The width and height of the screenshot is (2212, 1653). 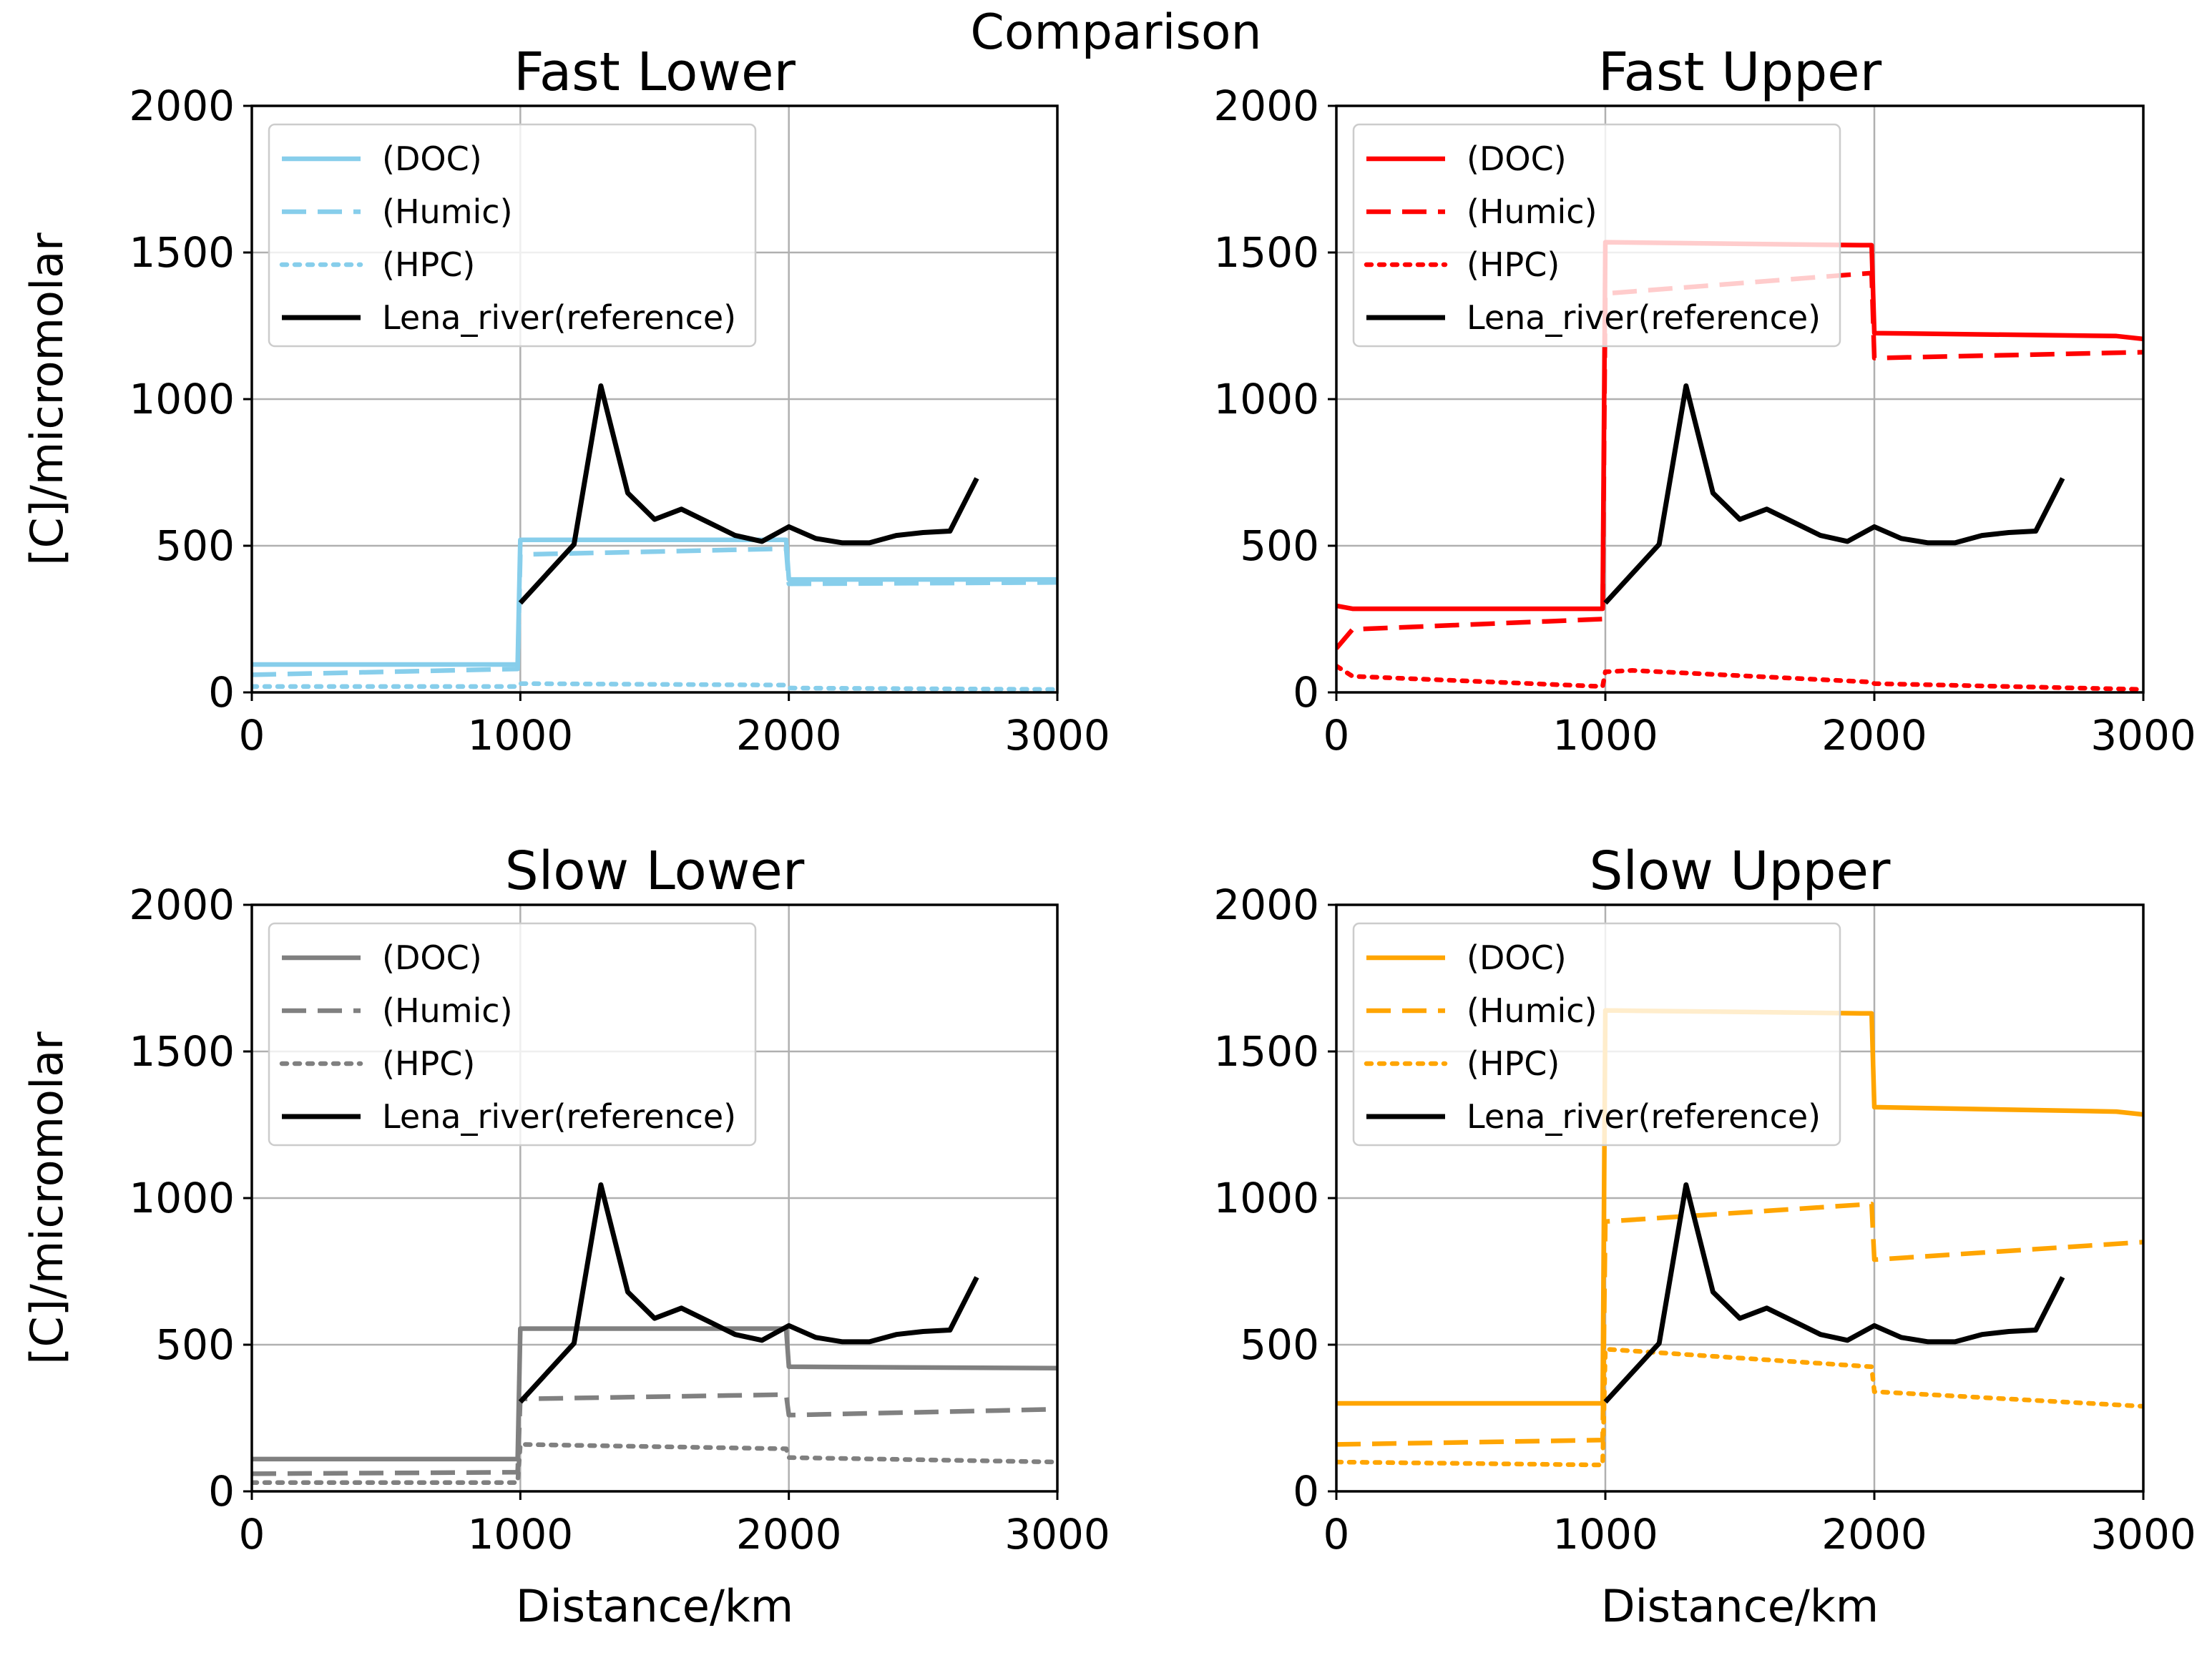 What do you see at coordinates (1740, 72) in the screenshot?
I see `panel-title: Fast Upper` at bounding box center [1740, 72].